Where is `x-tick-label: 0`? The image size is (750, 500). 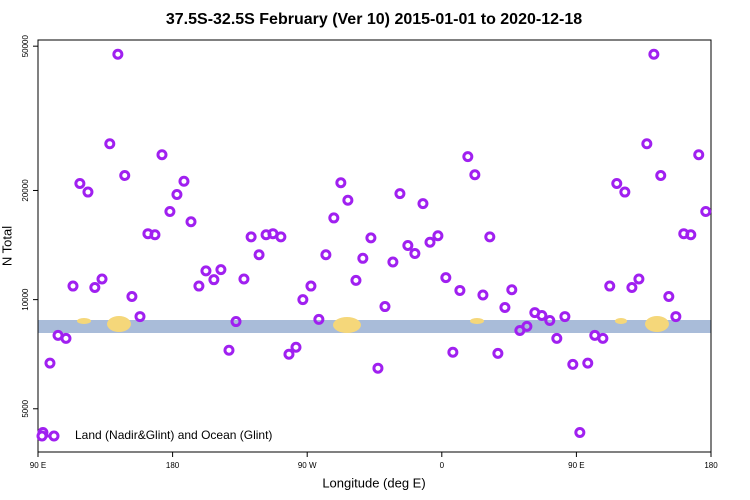 x-tick-label: 0 is located at coordinates (442, 465).